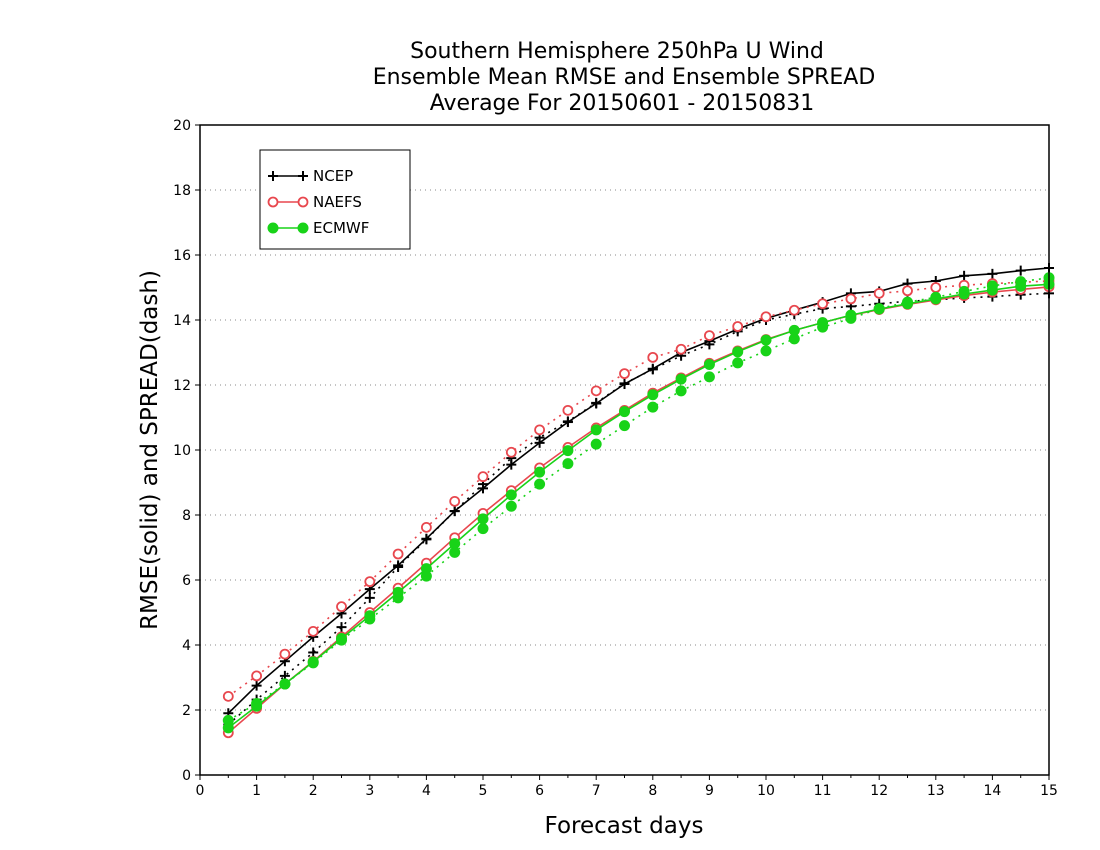 The height and width of the screenshot is (850, 1100). What do you see at coordinates (426, 791) in the screenshot?
I see `x-tick-label: 4` at bounding box center [426, 791].